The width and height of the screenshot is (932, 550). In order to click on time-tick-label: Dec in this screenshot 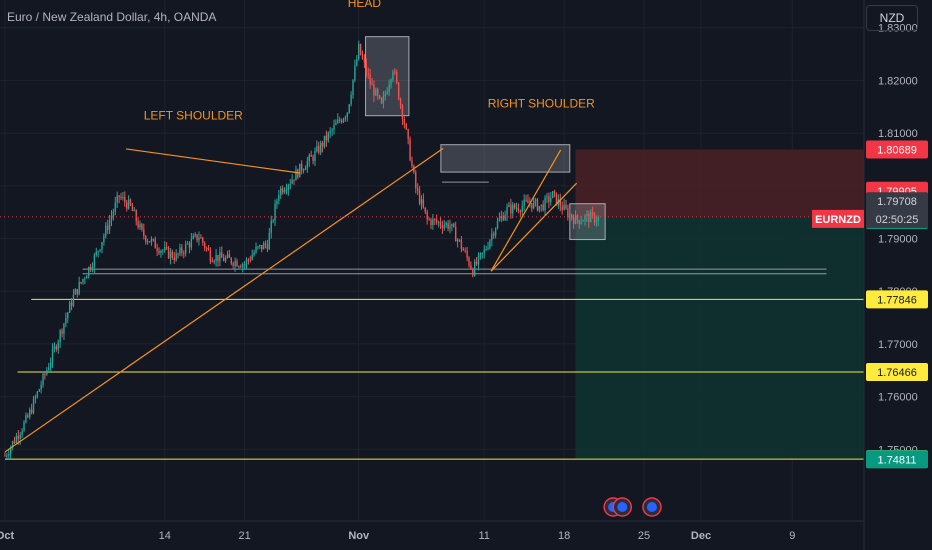, I will do `click(701, 536)`.